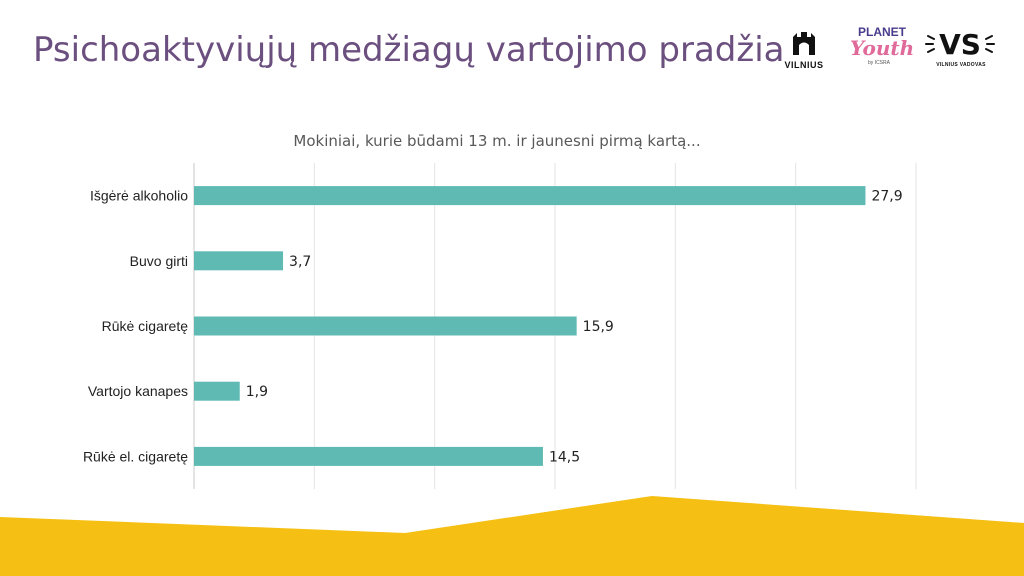 This screenshot has width=1024, height=576. What do you see at coordinates (804, 65) in the screenshot?
I see `vilnius-logo-text: VILNIUS` at bounding box center [804, 65].